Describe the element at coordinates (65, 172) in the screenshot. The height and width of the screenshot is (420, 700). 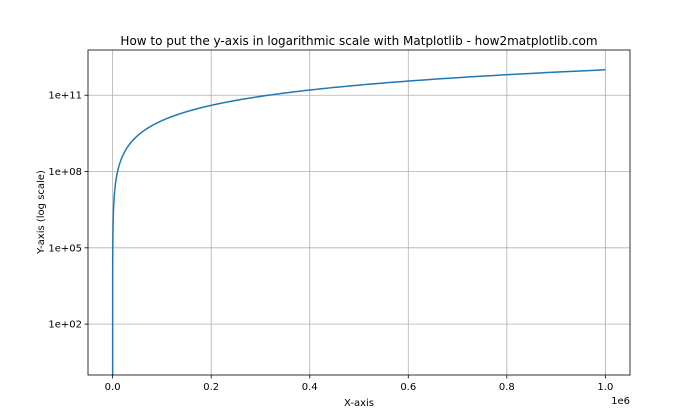
I see `y-tick-label: 1e+08` at that location.